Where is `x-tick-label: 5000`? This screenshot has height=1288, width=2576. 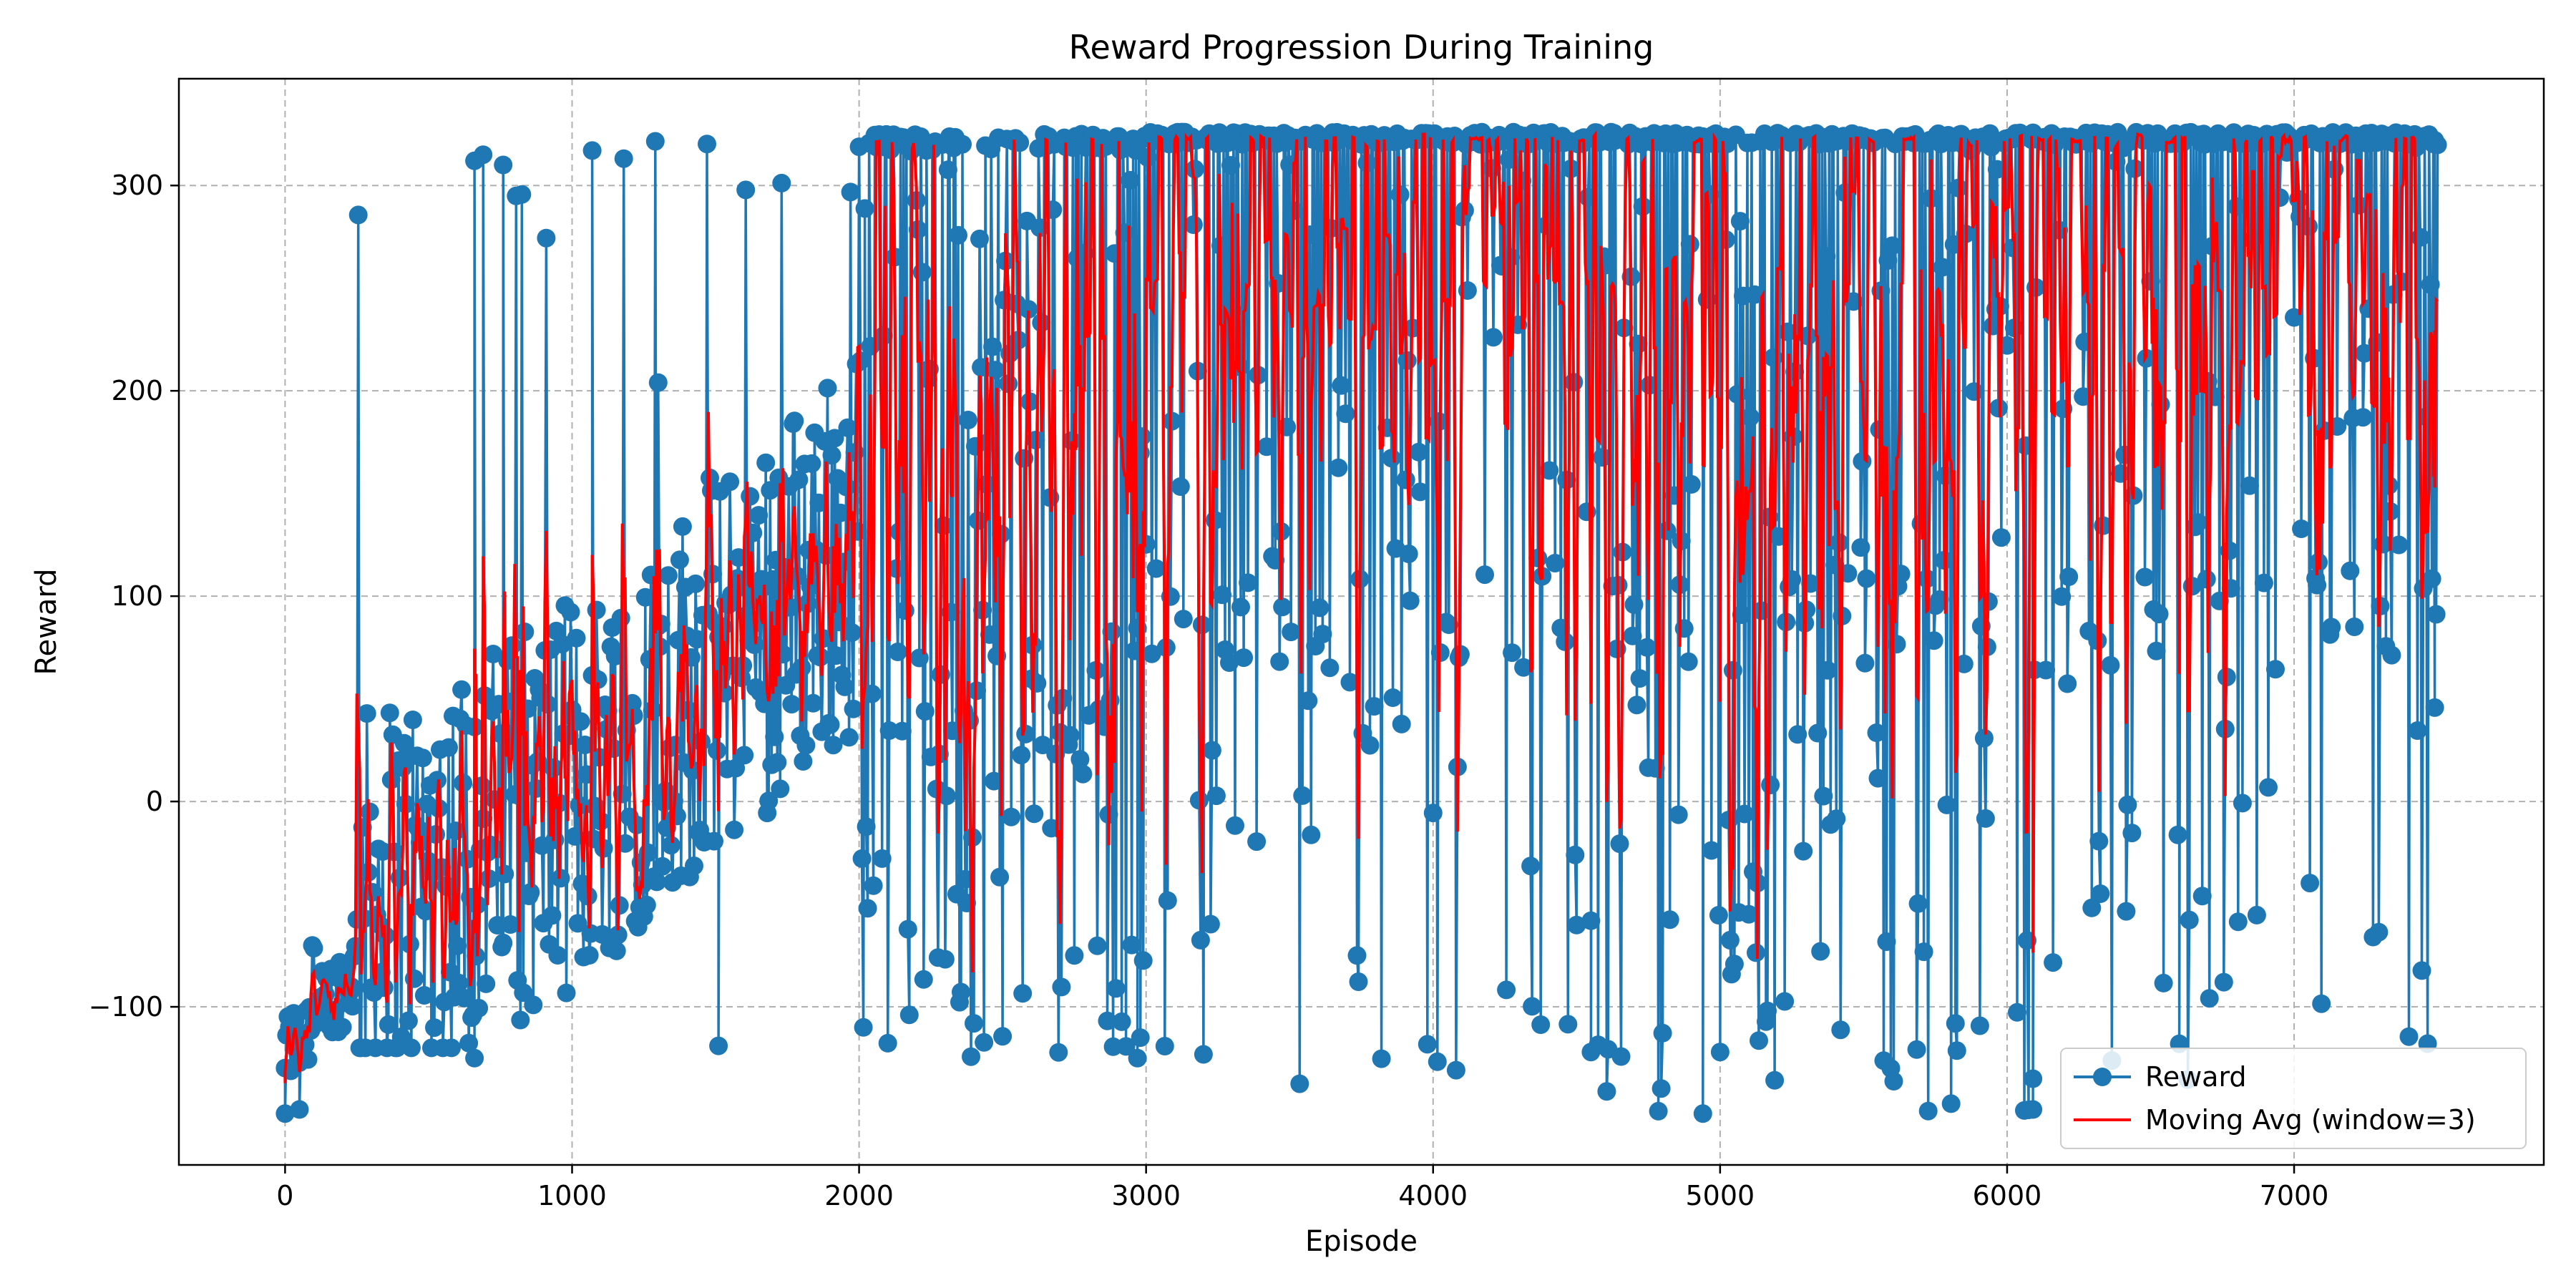 x-tick-label: 5000 is located at coordinates (1720, 1195).